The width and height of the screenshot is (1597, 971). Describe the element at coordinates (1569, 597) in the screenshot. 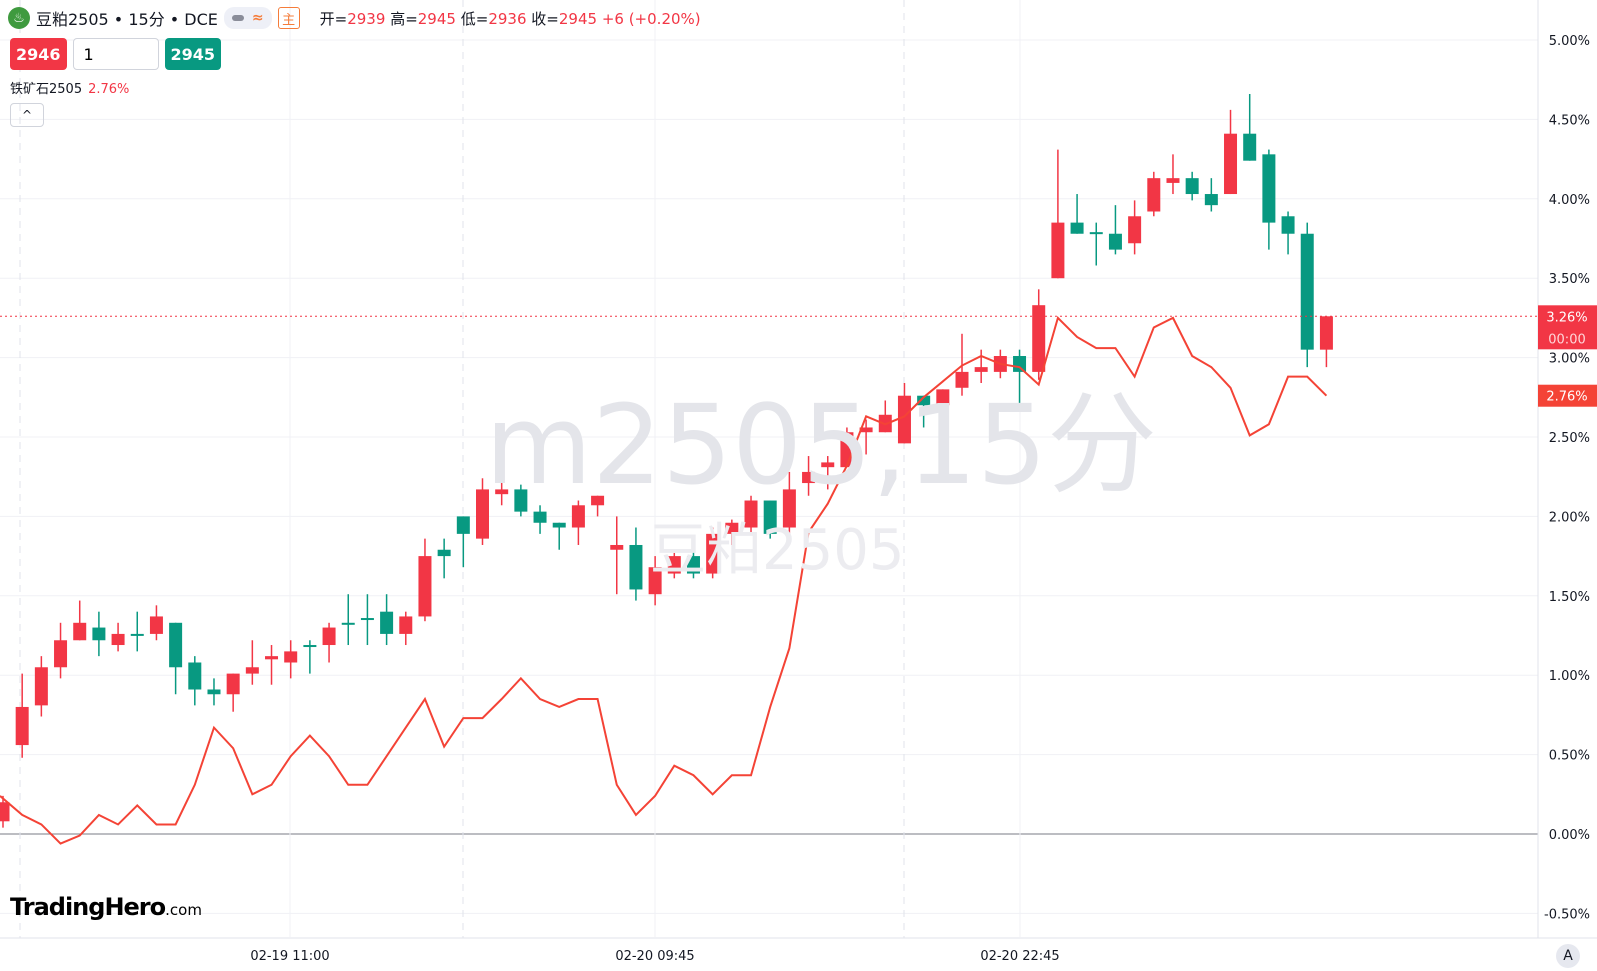

I see `y-tick-label: 1.50%` at that location.